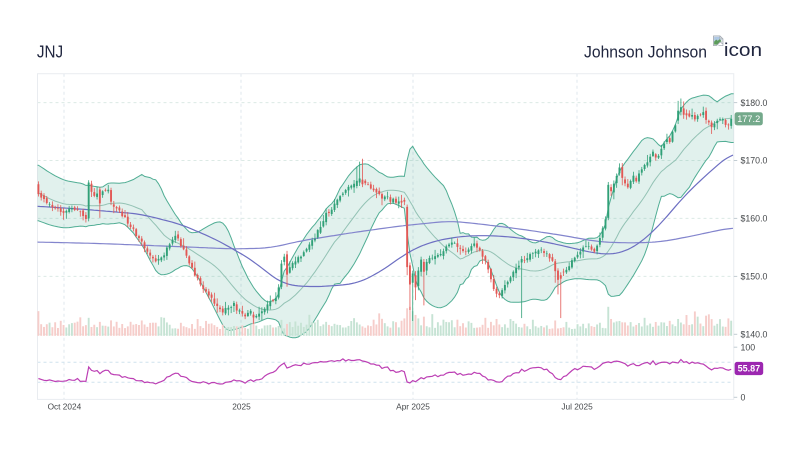 The image size is (800, 455). I want to click on svg-text: icon, so click(743, 49).